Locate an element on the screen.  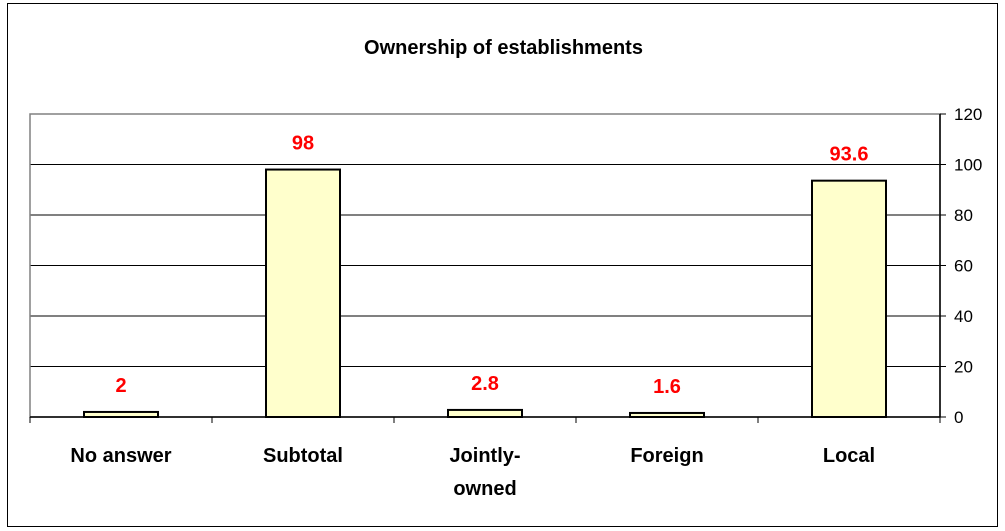
data-label: 2 is located at coordinates (120, 386).